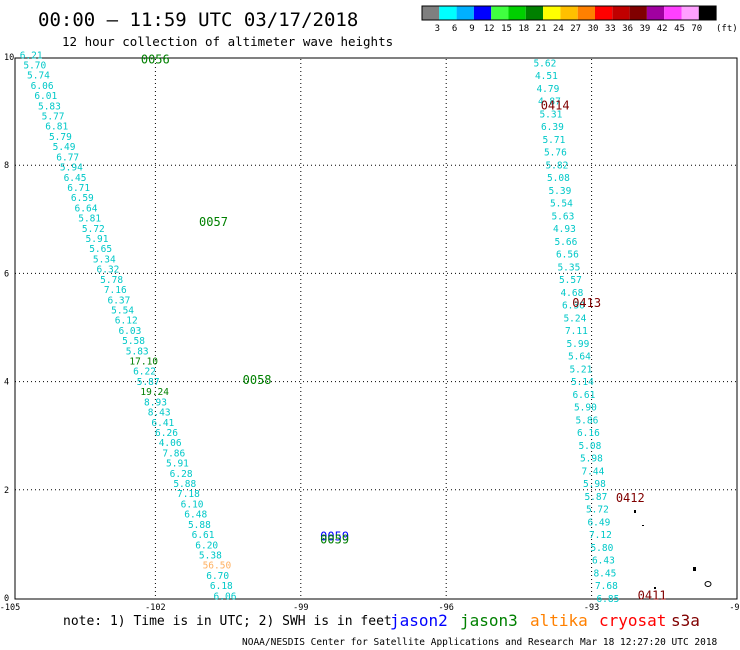  I want to click on map-title: 00:00 – 11:59 UTC 03/17/2018, so click(198, 20).